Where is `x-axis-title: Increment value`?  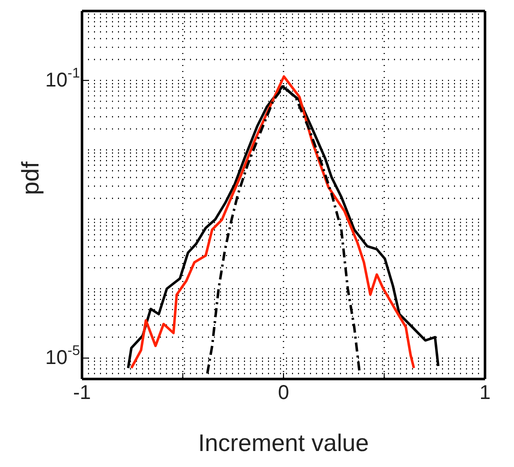 x-axis-title: Increment value is located at coordinates (283, 443).